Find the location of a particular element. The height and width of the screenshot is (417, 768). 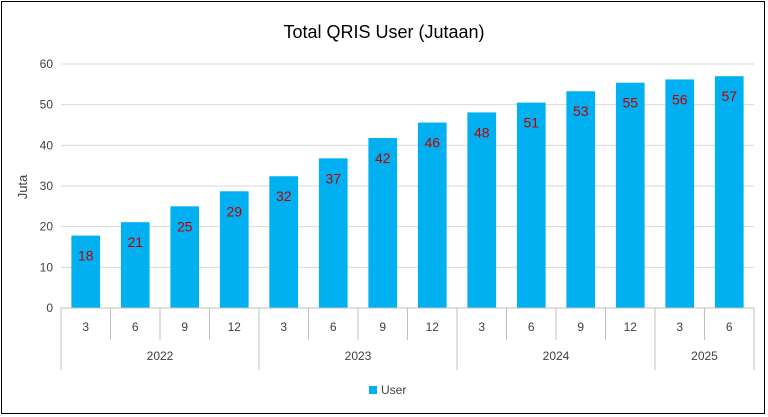

y-axis-ticks: 0 10 20 30 40 50 60 is located at coordinates (47, 186).